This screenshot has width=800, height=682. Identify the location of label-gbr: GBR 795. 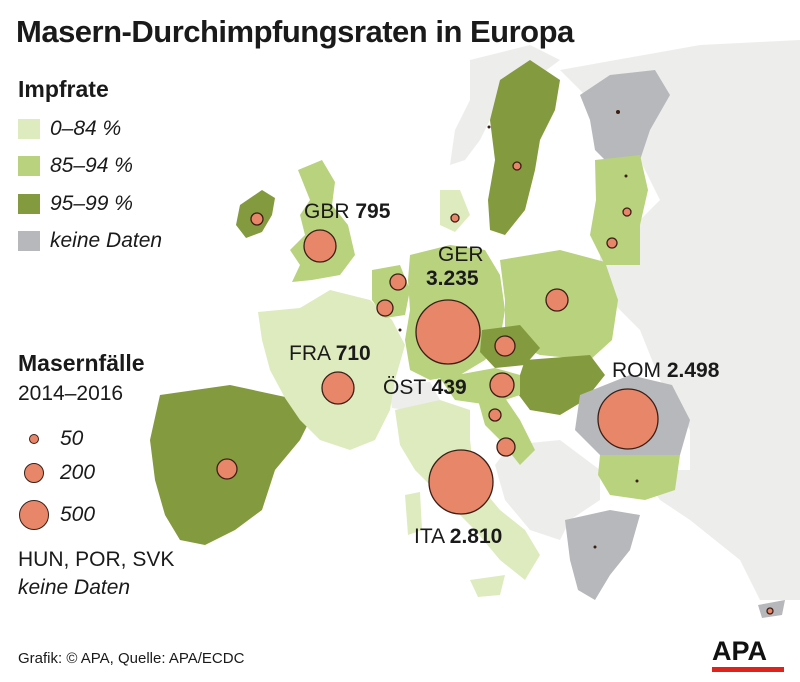
(347, 211).